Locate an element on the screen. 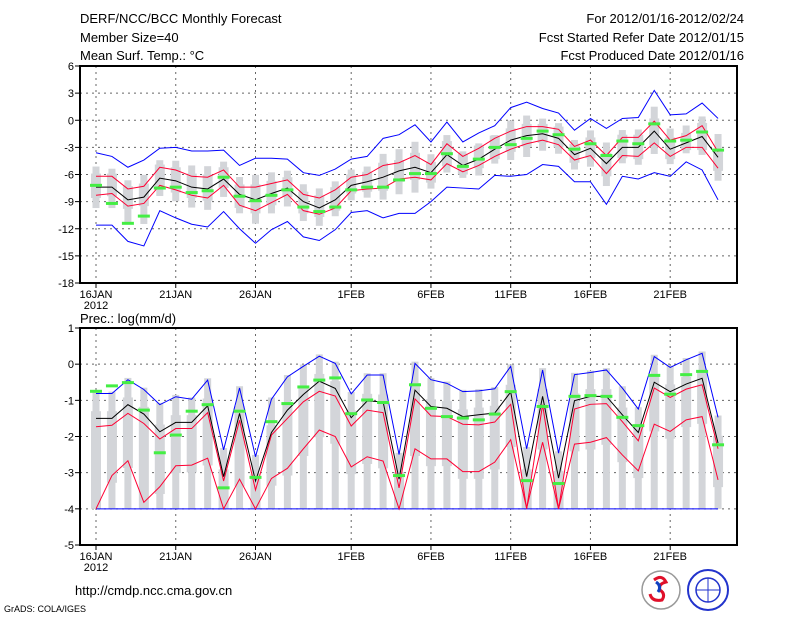  x-tick-label: 26JAN is located at coordinates (255, 295).